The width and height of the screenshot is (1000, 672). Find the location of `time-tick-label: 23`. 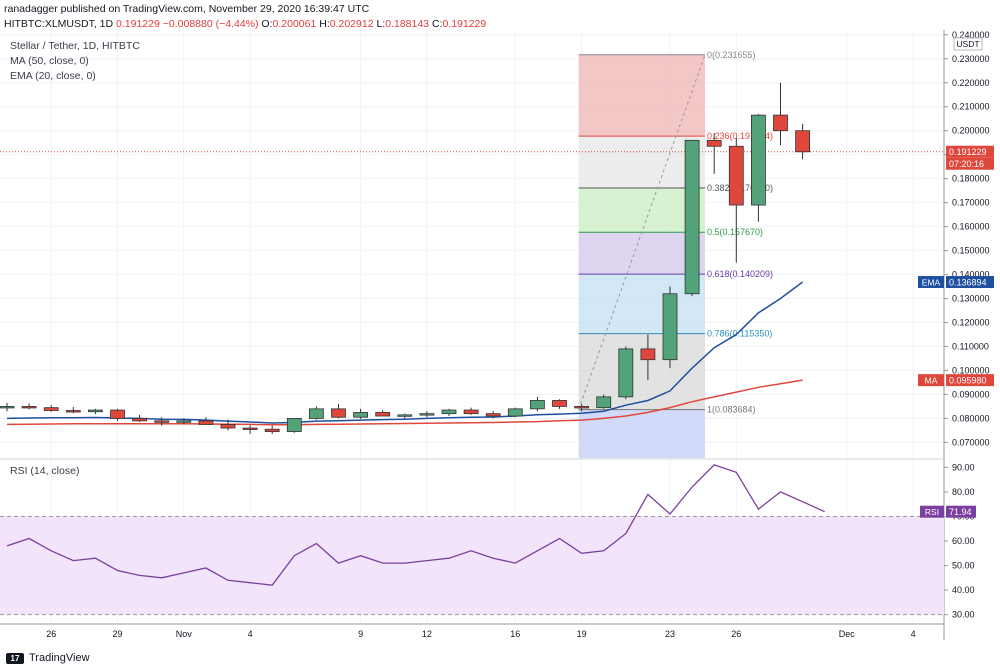

time-tick-label: 23 is located at coordinates (670, 634).